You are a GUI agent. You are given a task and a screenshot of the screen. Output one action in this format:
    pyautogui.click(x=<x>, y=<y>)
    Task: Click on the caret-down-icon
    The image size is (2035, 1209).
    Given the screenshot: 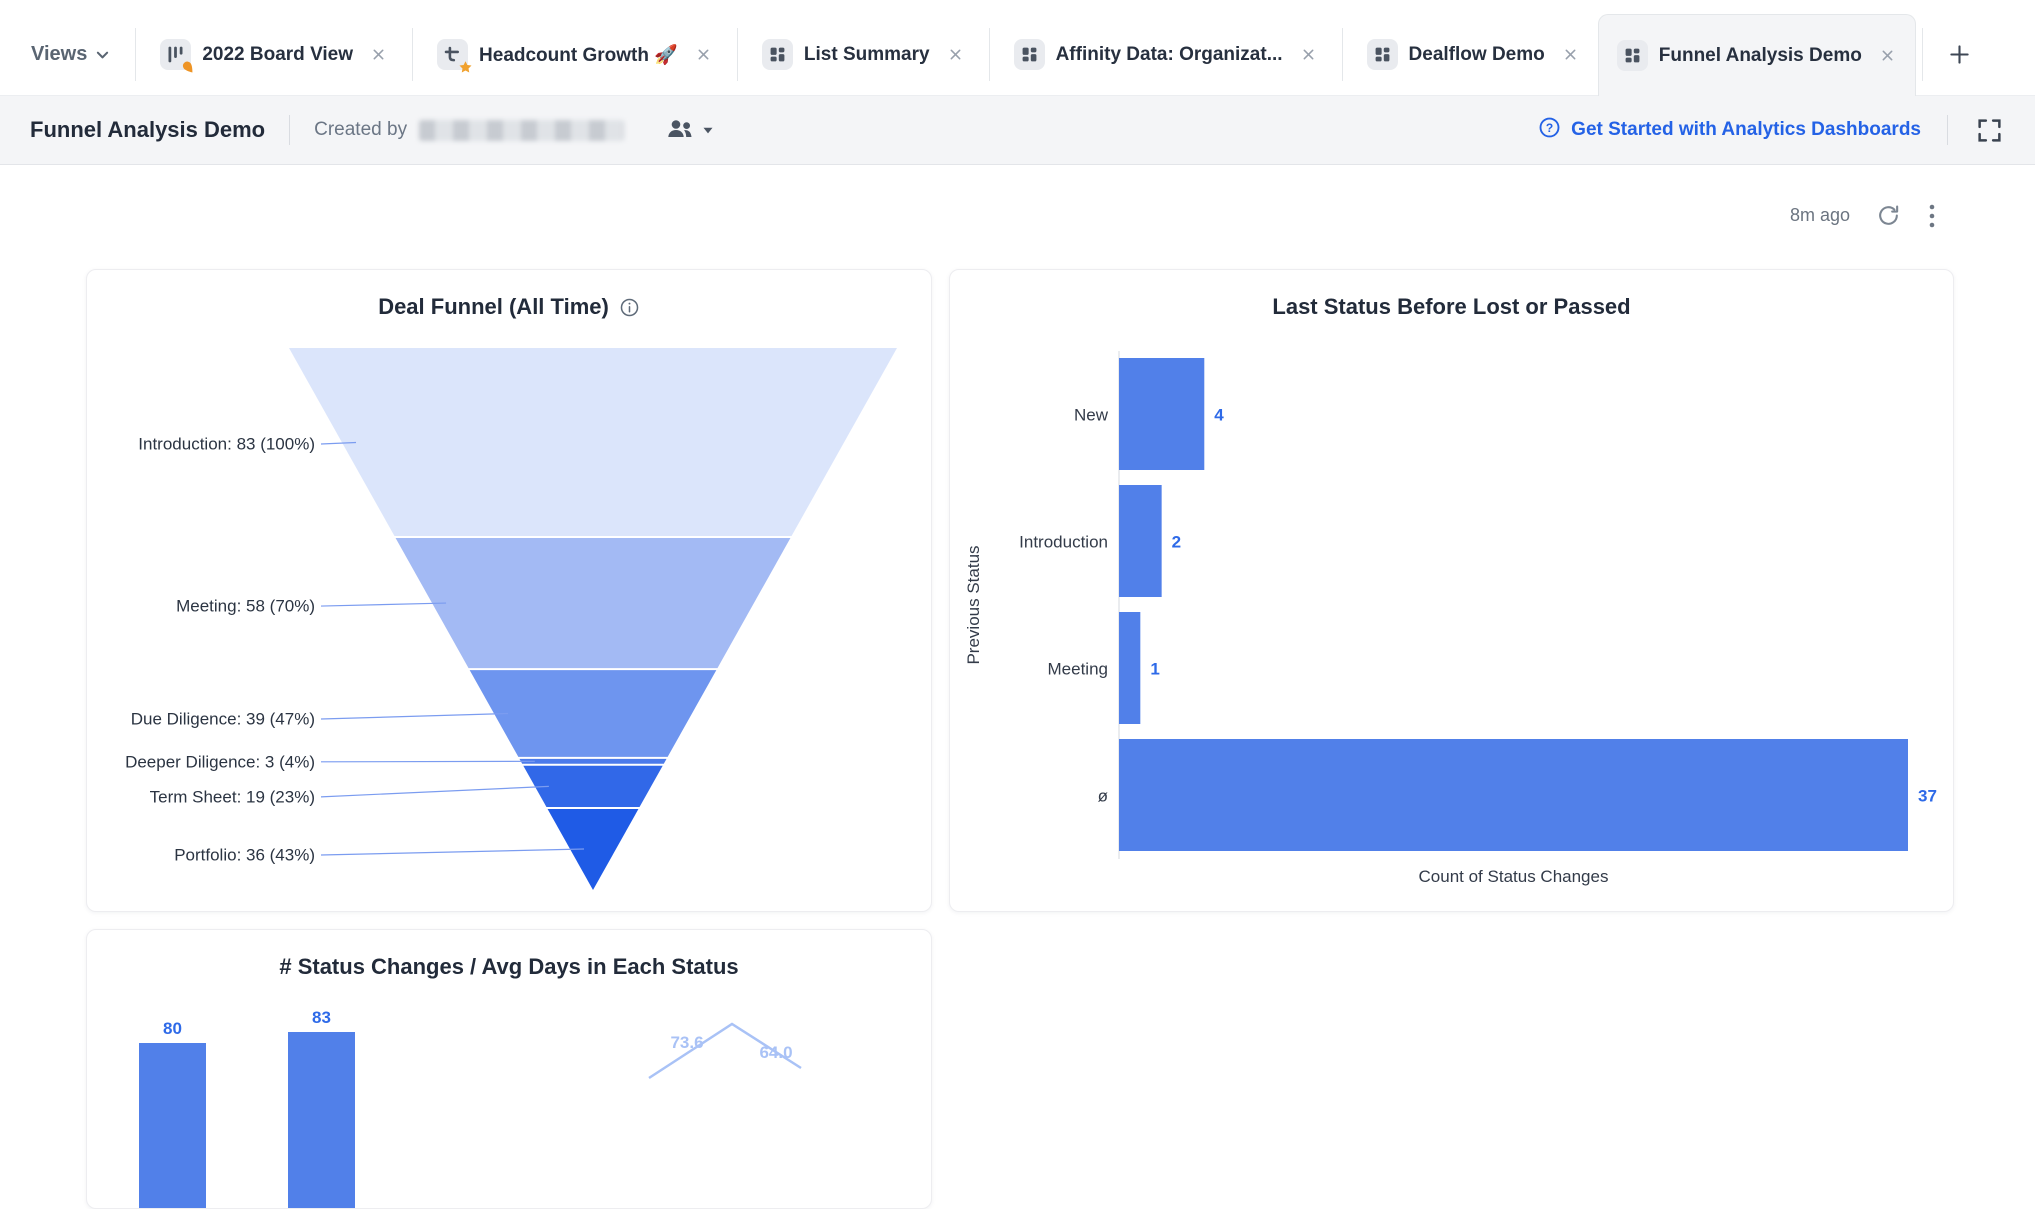 What is the action you would take?
    pyautogui.click(x=708, y=130)
    